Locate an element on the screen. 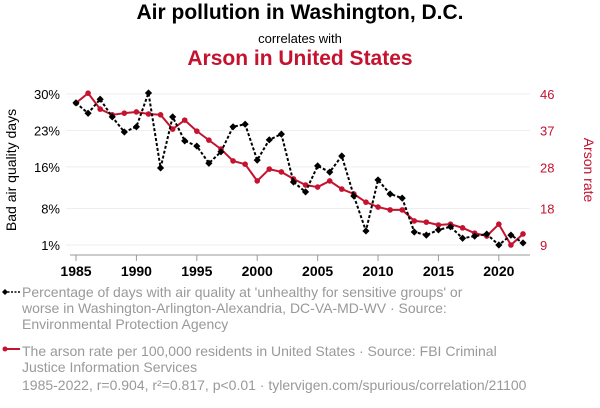 This screenshot has height=408, width=600. x-tick-label: 2015 is located at coordinates (438, 271).